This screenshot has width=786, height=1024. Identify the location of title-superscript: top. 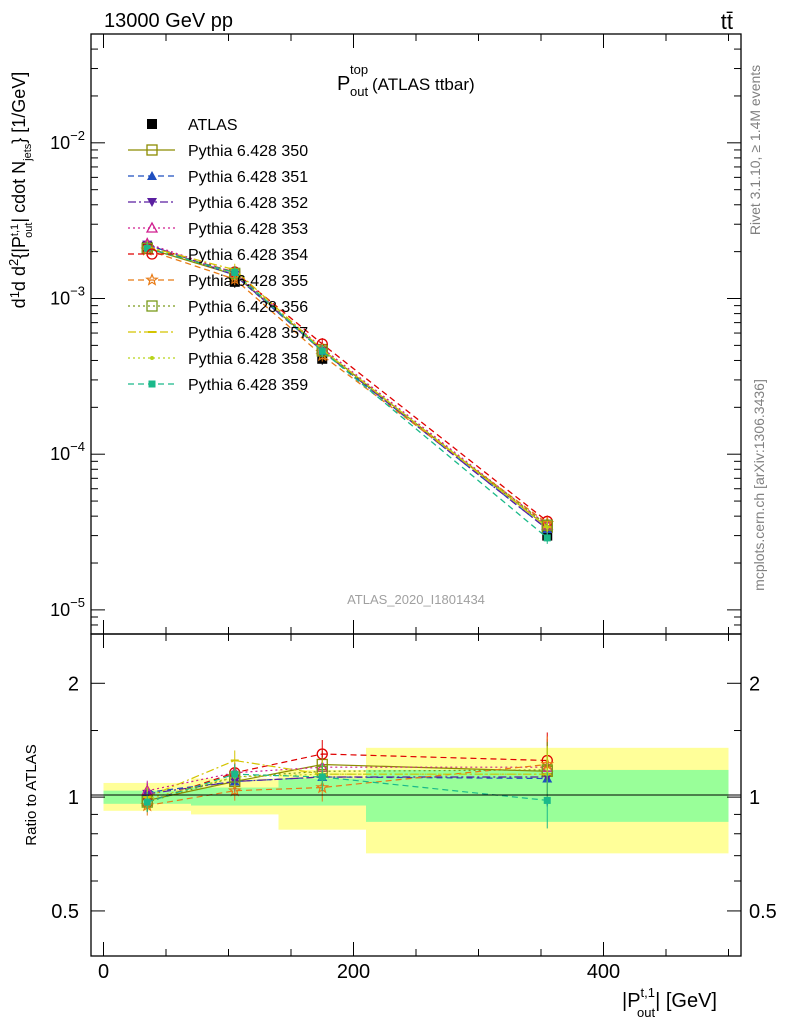
(359, 69).